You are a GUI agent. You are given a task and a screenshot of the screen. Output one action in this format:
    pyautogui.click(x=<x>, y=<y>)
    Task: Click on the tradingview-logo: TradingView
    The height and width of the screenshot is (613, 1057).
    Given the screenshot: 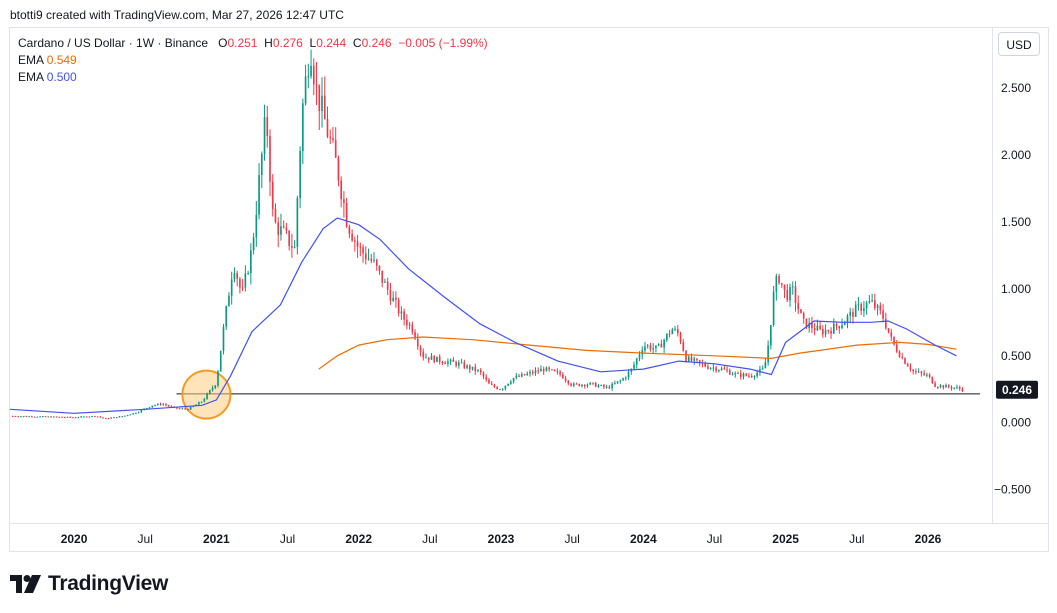 What is the action you would take?
    pyautogui.click(x=89, y=584)
    